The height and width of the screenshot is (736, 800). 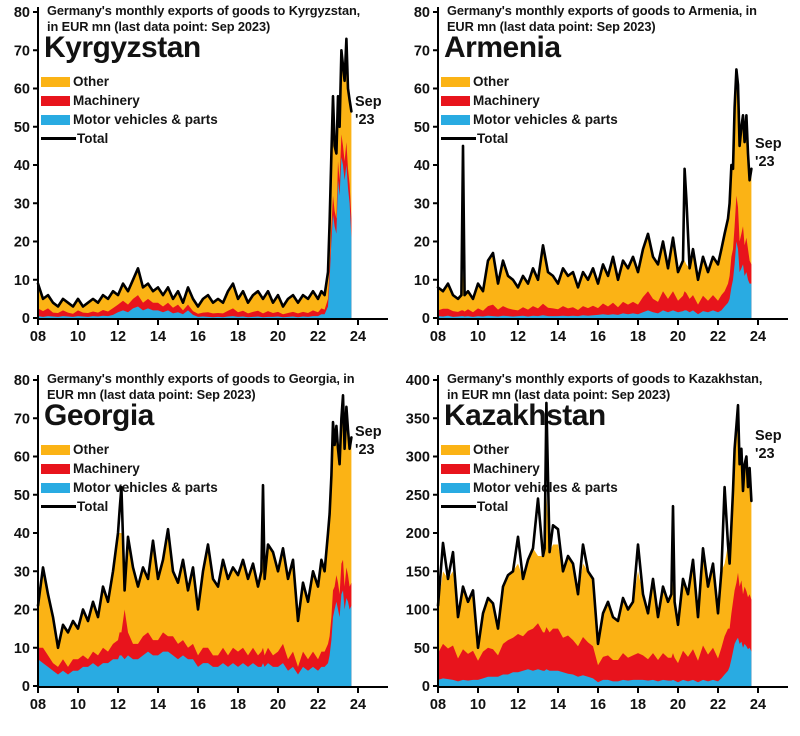 I want to click on y-tick-label: 200, so click(x=418, y=534).